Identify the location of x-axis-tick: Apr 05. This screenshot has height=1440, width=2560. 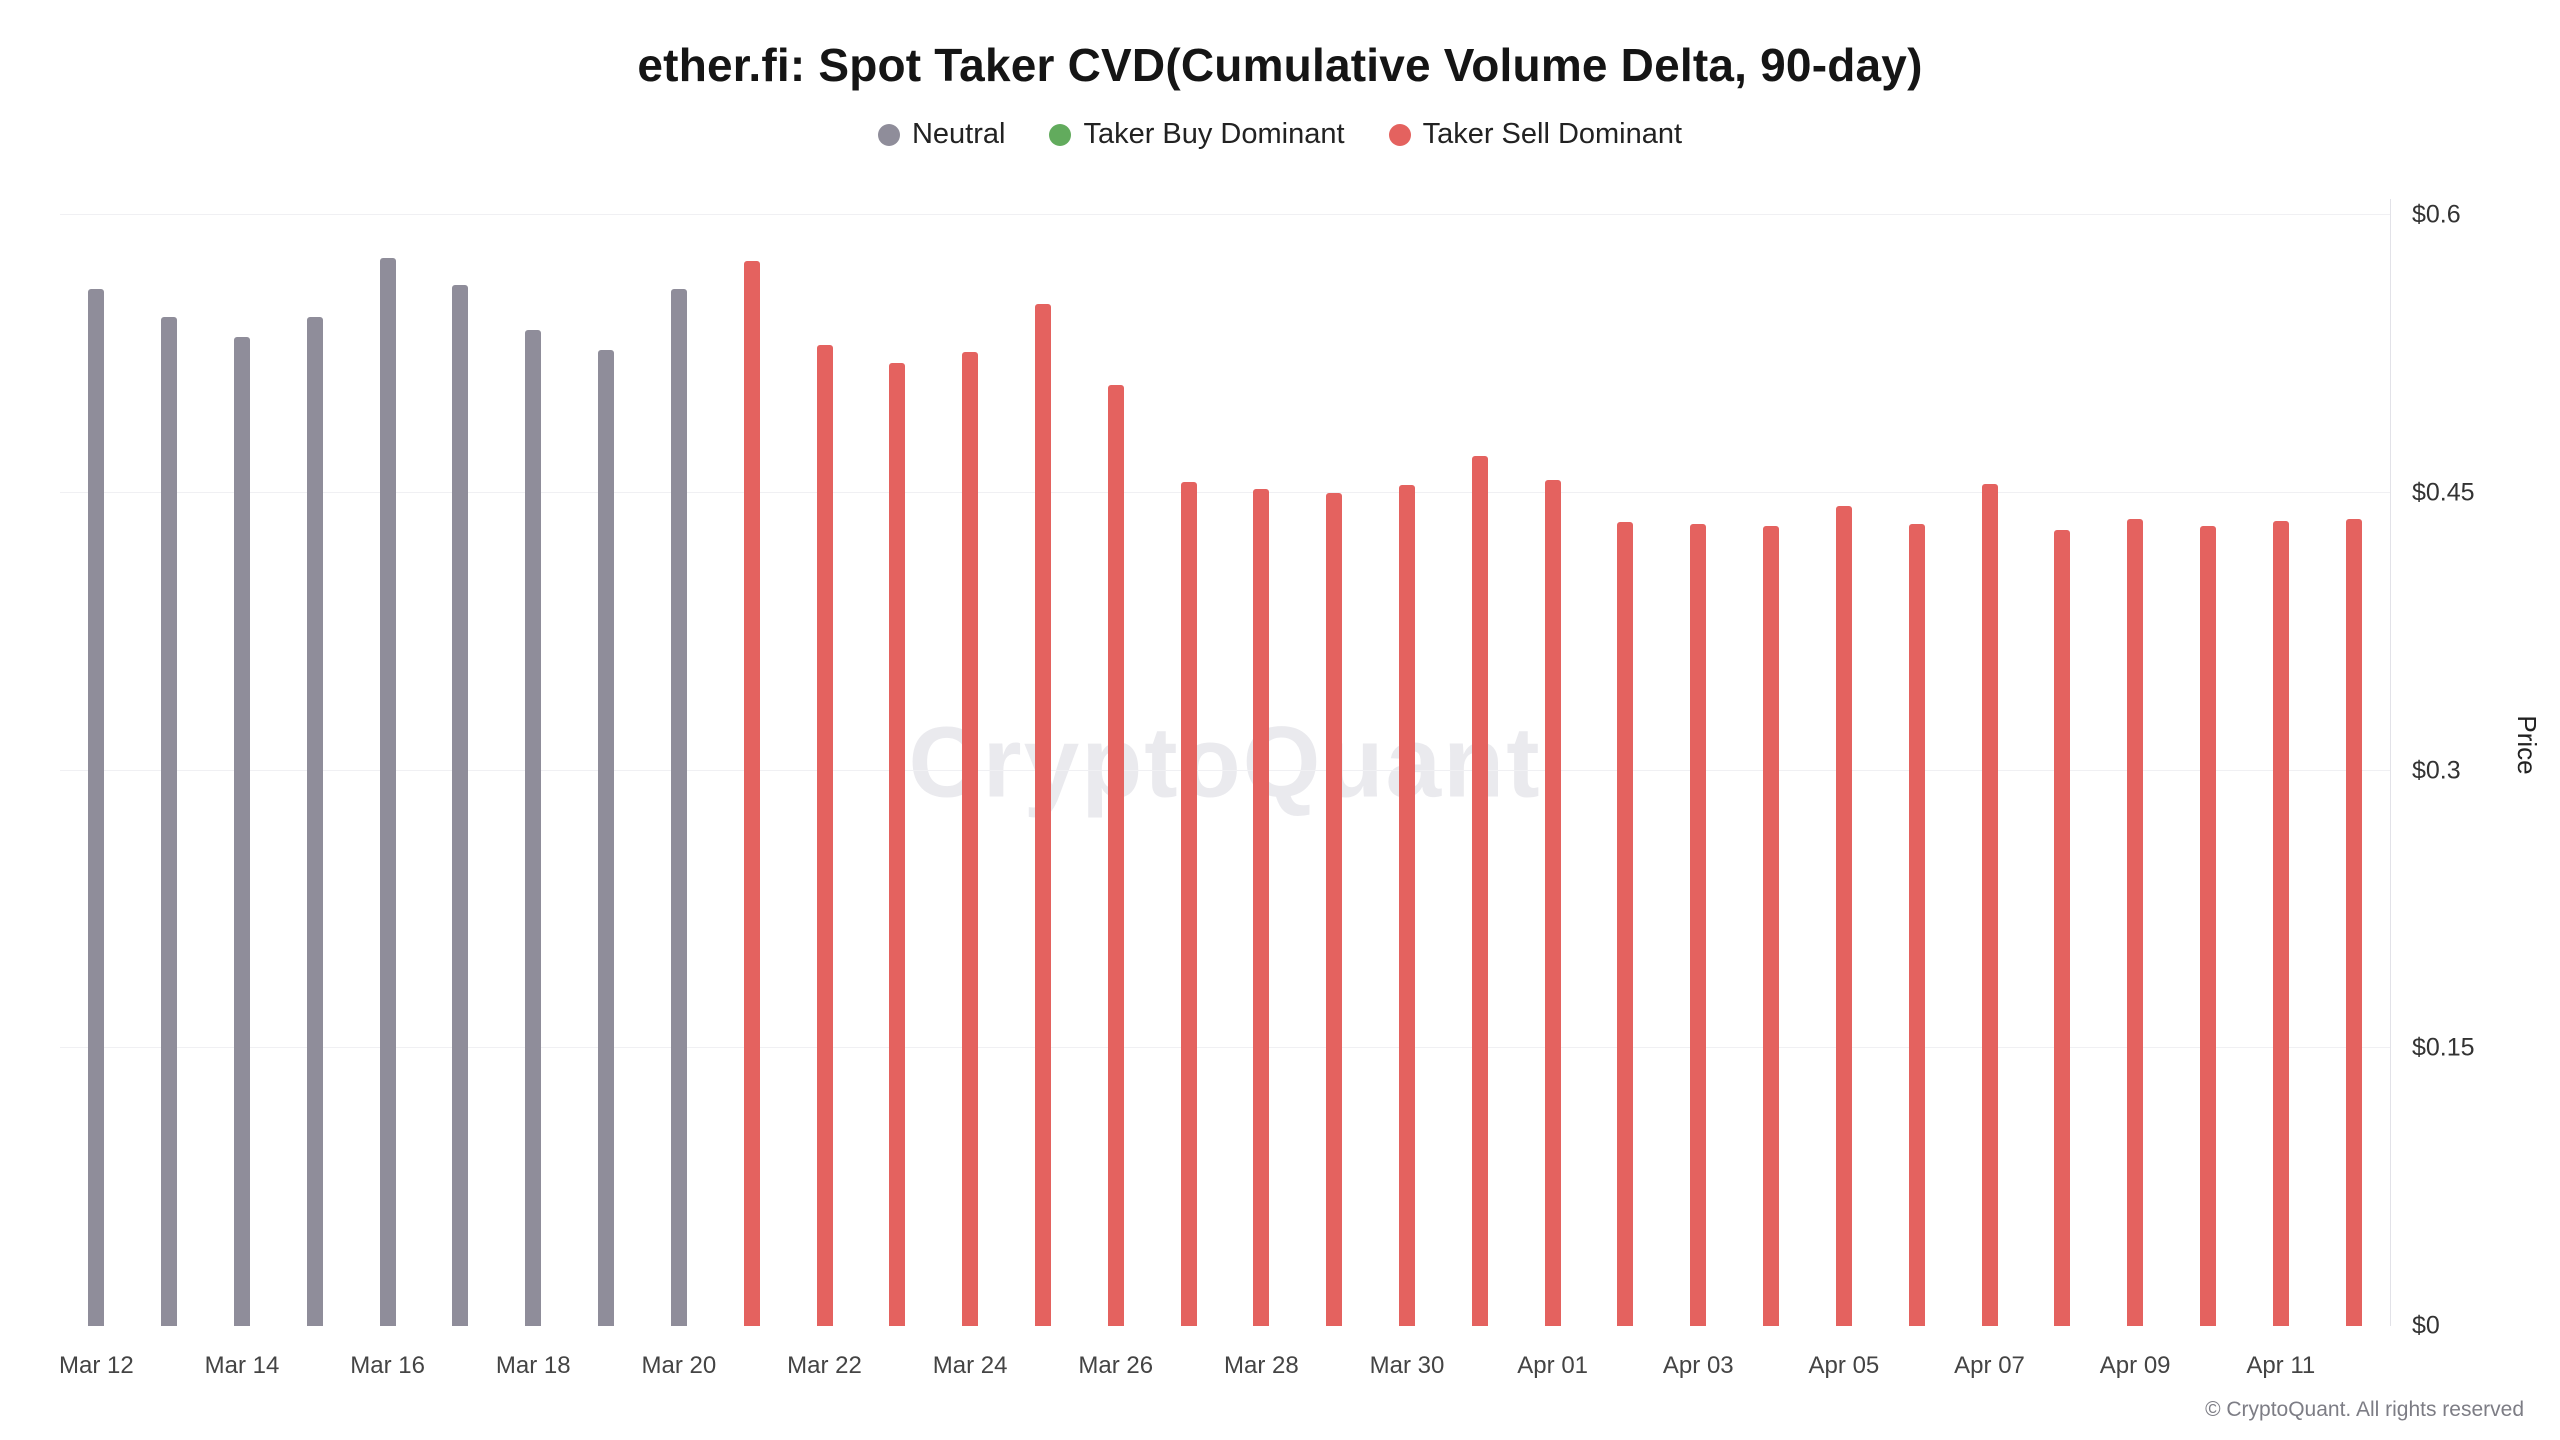
(1844, 1365).